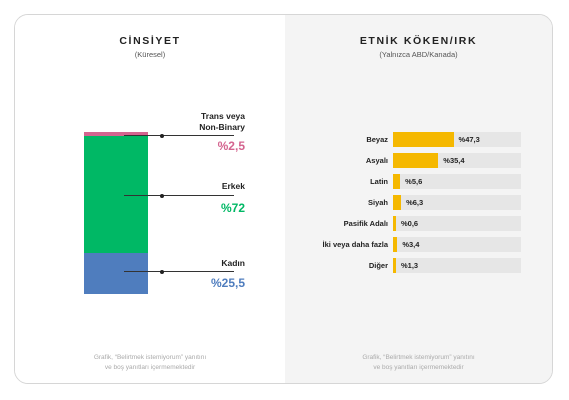  I want to click on ethnicity-category-label: Beyaz, so click(377, 139).